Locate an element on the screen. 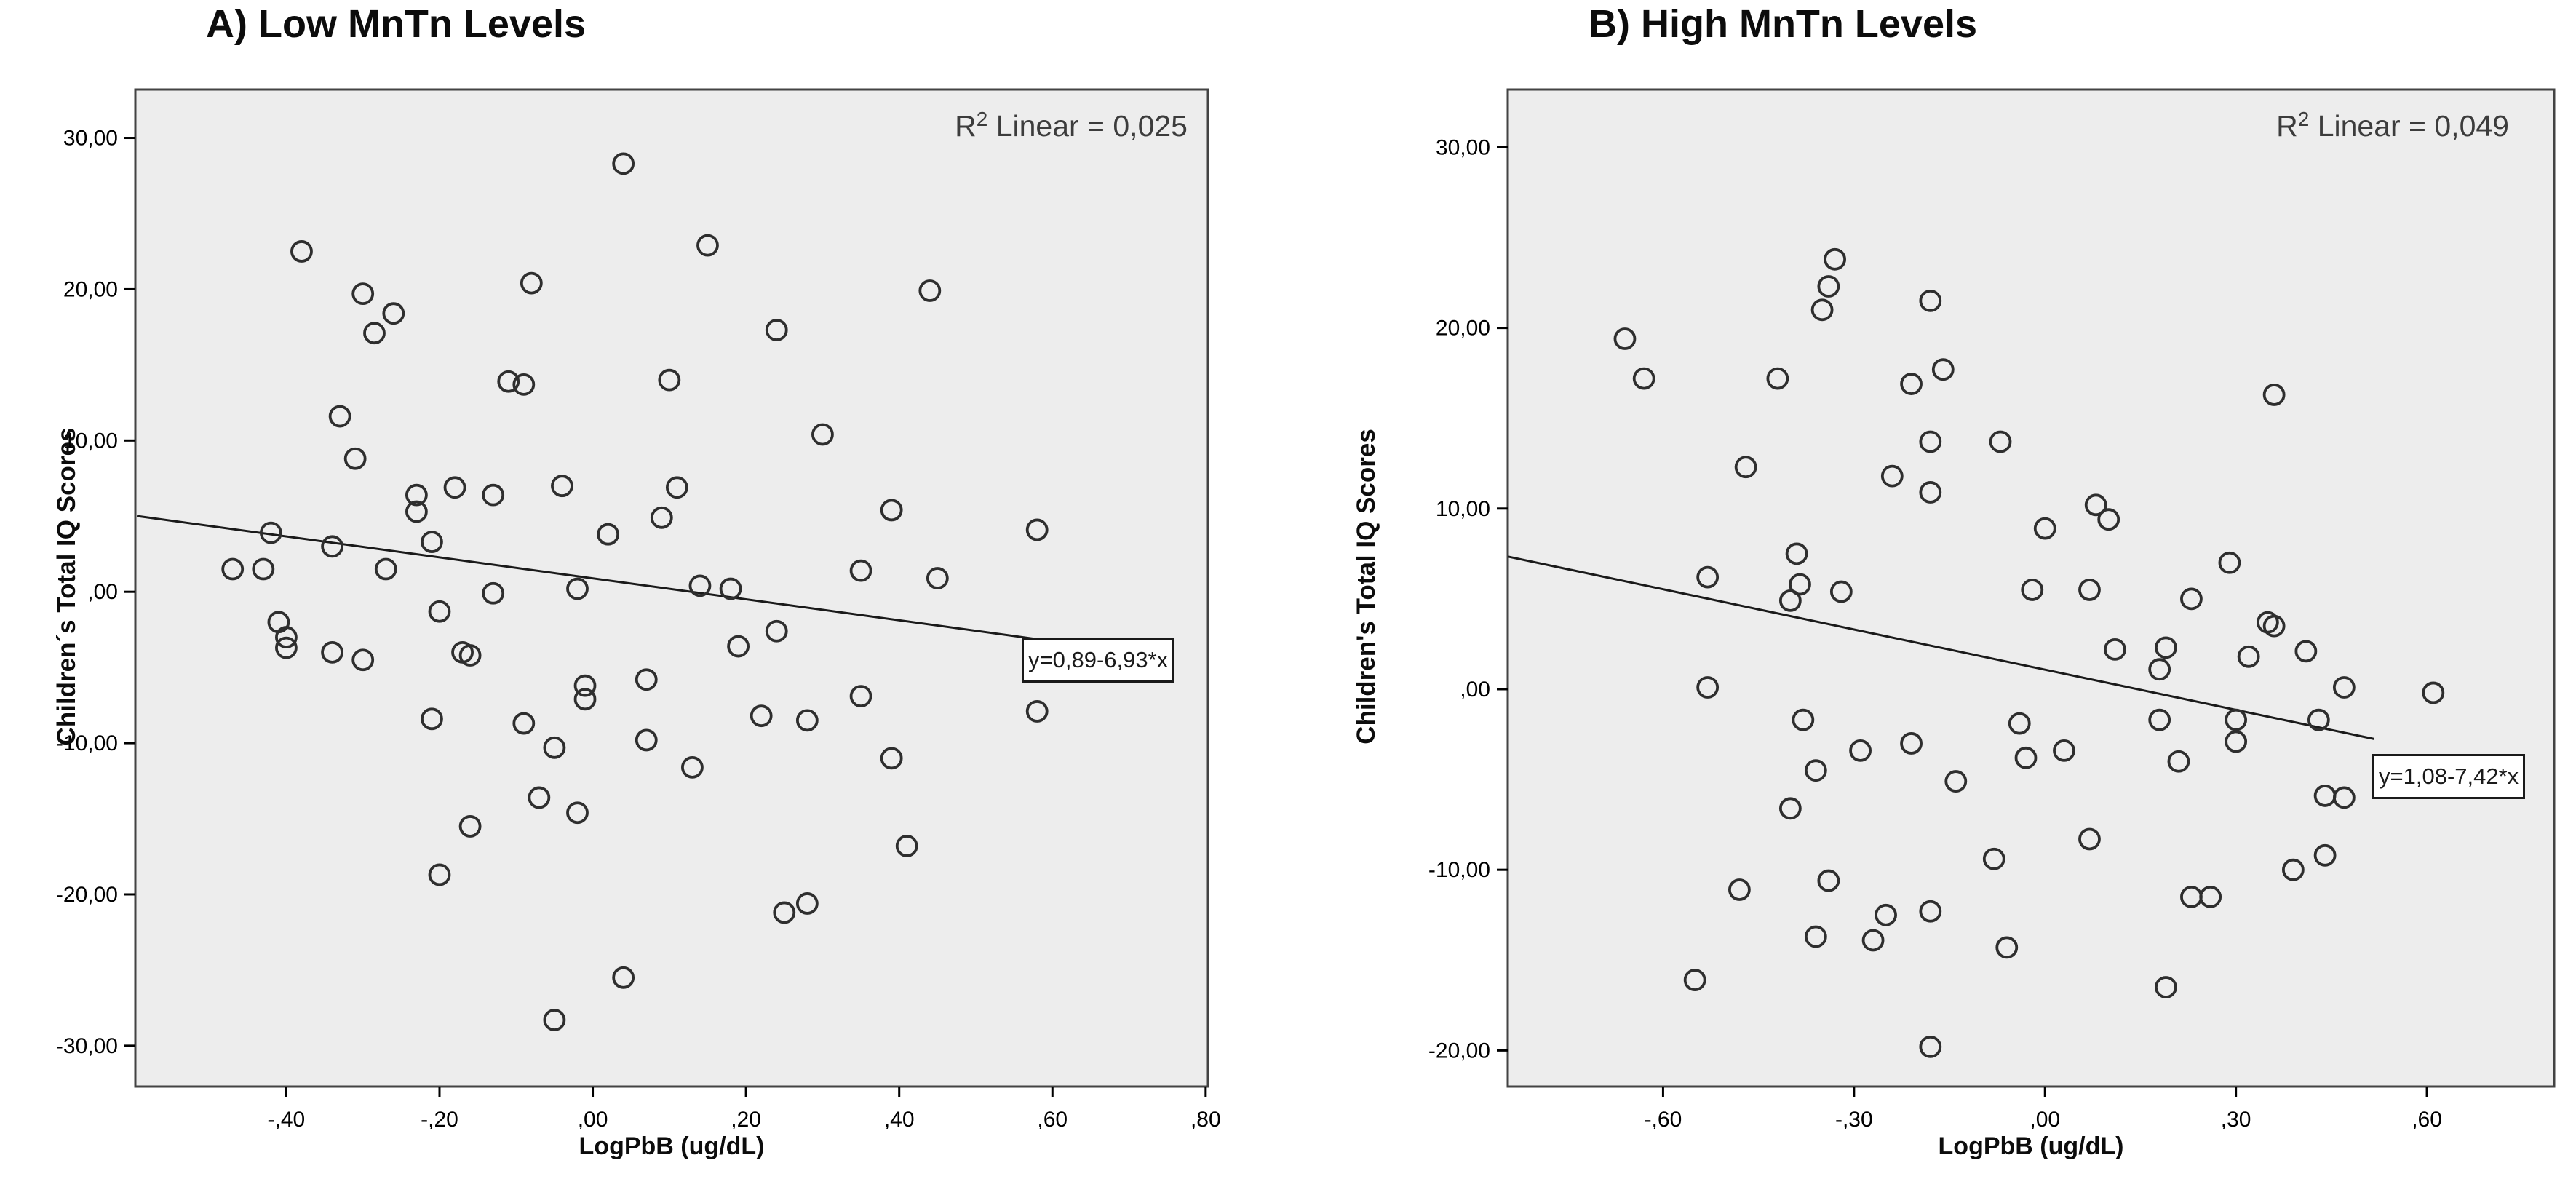  r2-value: Linear = 0,025 is located at coordinates (1087, 126).